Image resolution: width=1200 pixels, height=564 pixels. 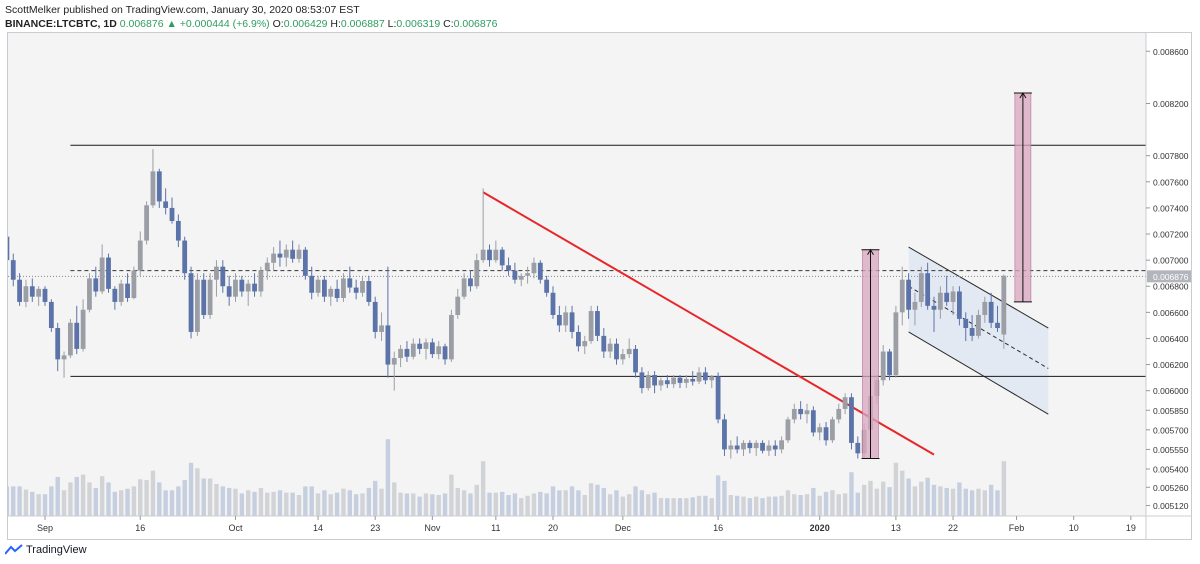 I want to click on y-tick-label: 0.006000, so click(x=1171, y=391).